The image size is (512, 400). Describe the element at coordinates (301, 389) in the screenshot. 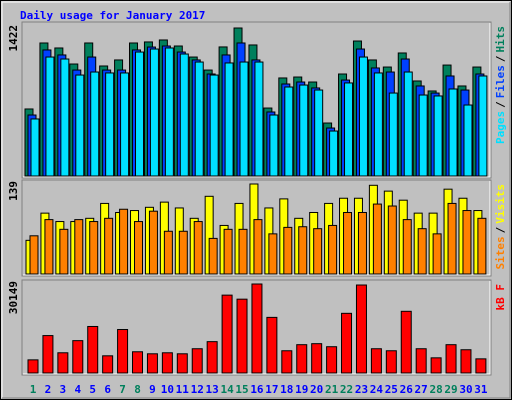

I see `x-tick-label: 19` at that location.